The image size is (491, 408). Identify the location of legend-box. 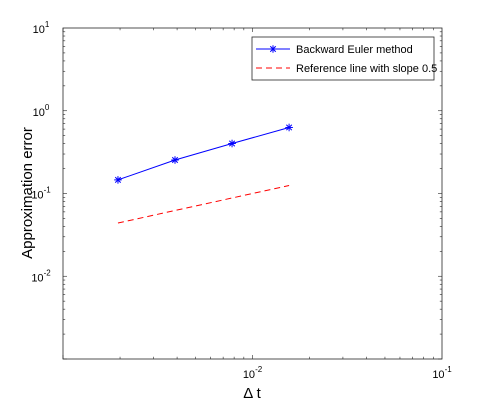
(343, 58).